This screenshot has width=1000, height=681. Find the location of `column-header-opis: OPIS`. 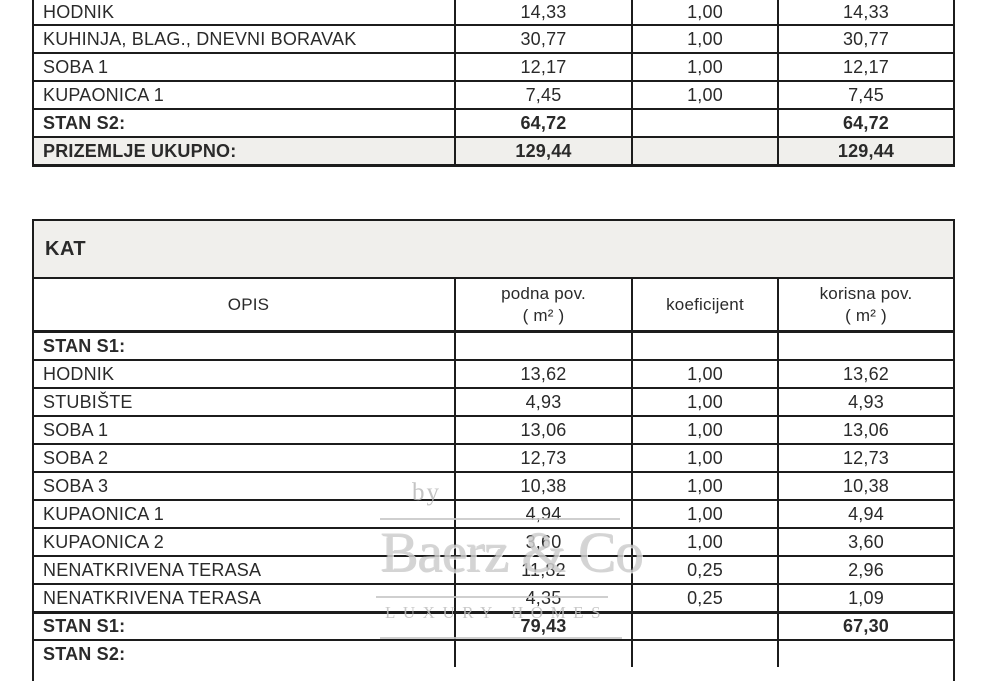

column-header-opis: OPIS is located at coordinates (248, 304).